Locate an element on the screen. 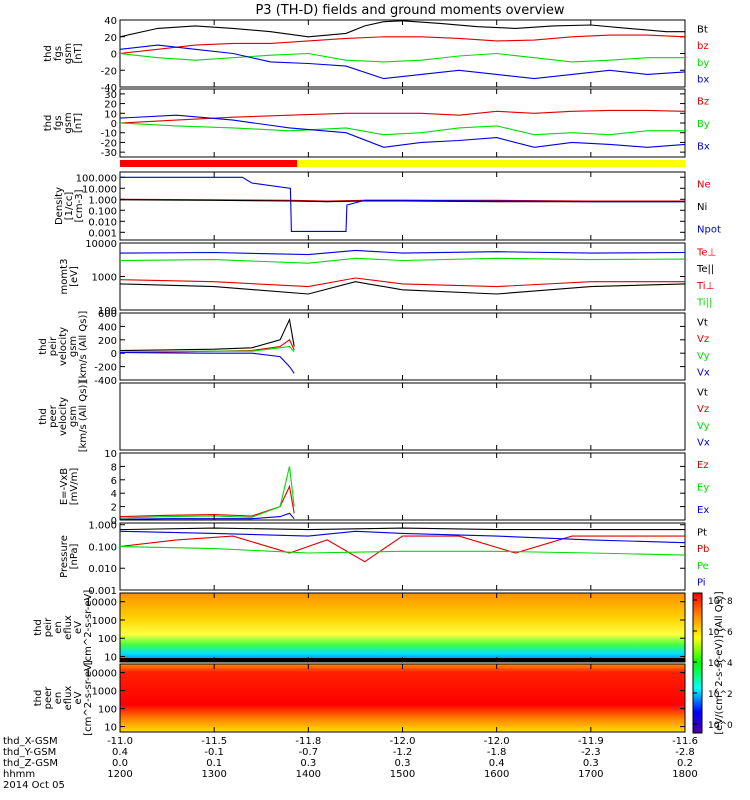  series-npot is located at coordinates (402, 204).